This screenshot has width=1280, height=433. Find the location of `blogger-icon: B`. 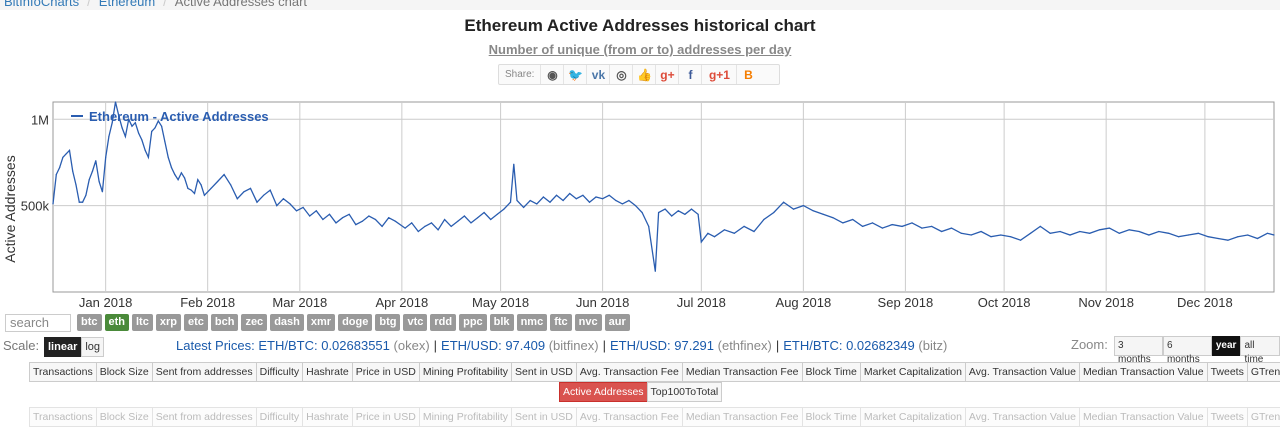

blogger-icon: B is located at coordinates (747, 74).